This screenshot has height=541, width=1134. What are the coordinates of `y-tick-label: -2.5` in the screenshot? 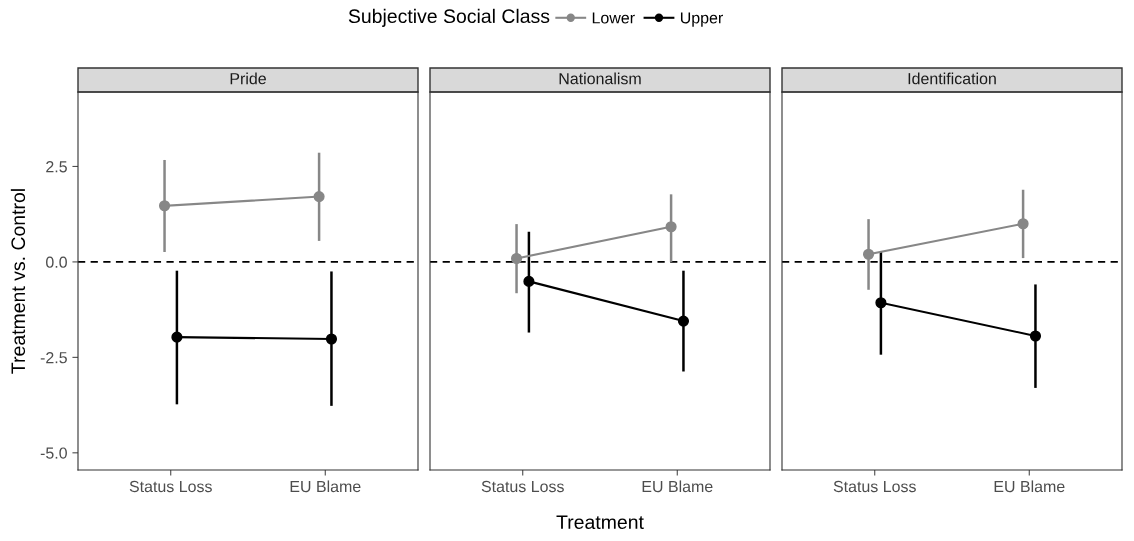 It's located at (53, 358).